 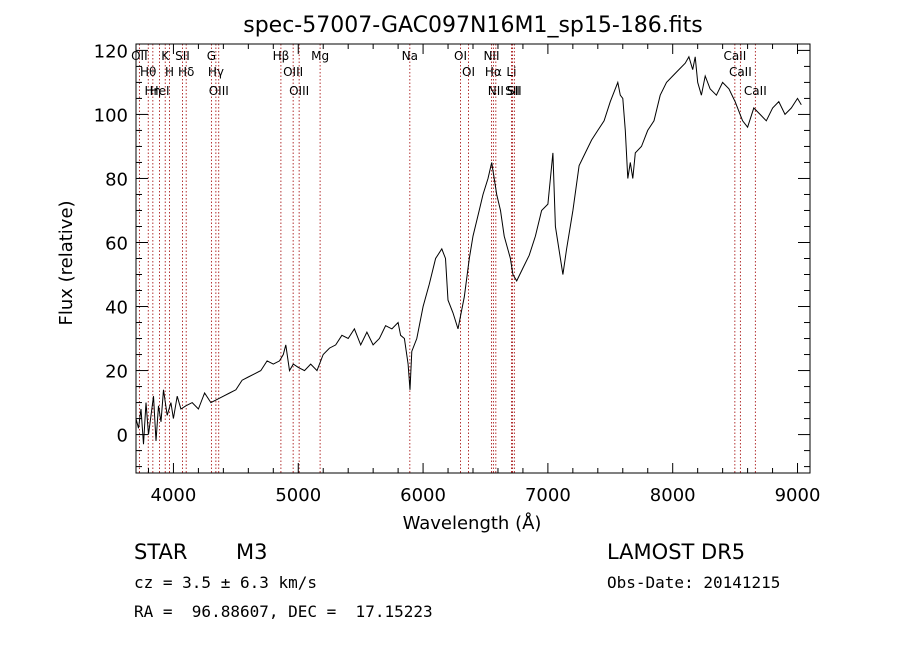 I want to click on y-tick-label: 120, so click(x=111, y=51).